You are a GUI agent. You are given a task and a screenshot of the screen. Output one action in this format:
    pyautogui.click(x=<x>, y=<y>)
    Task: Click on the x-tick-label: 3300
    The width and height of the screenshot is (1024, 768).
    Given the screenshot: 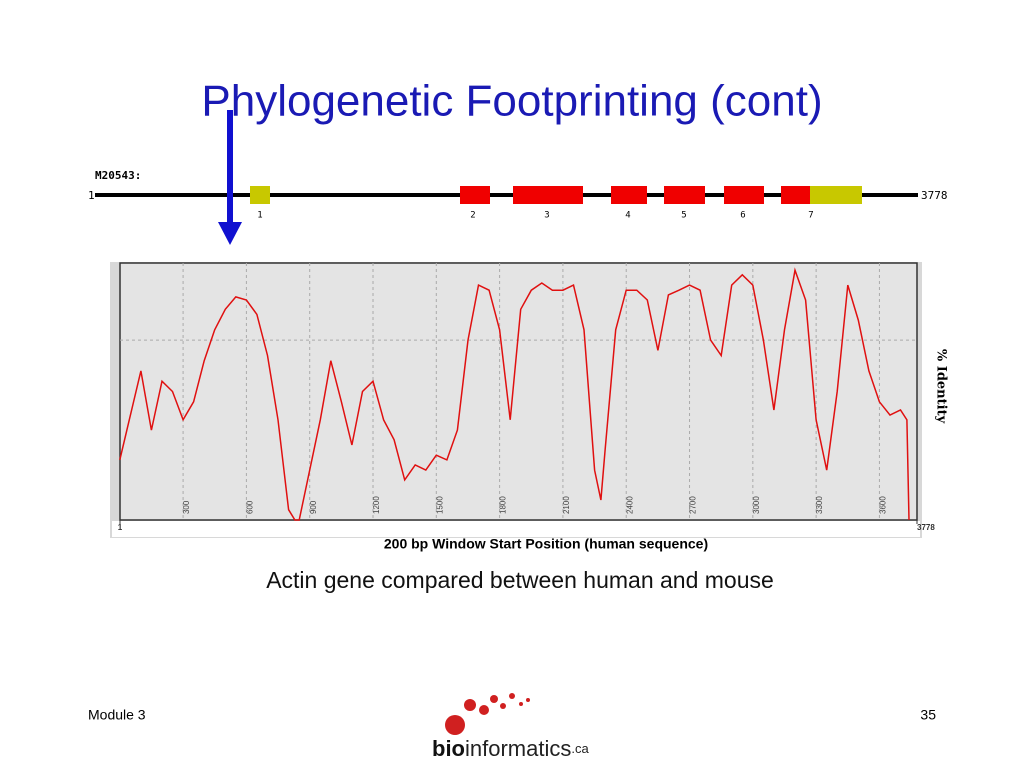 What is the action you would take?
    pyautogui.click(x=819, y=505)
    